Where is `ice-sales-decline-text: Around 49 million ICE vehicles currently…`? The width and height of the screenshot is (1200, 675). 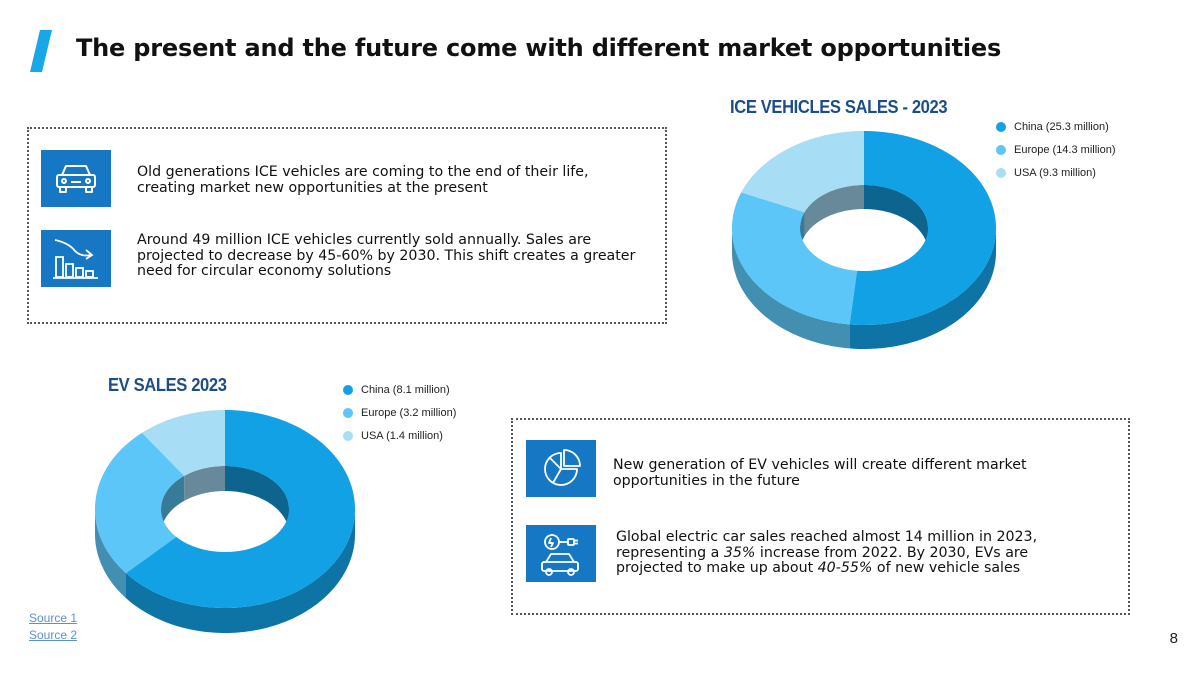
ice-sales-decline-text: Around 49 million ICE vehicles currently… is located at coordinates (386, 255).